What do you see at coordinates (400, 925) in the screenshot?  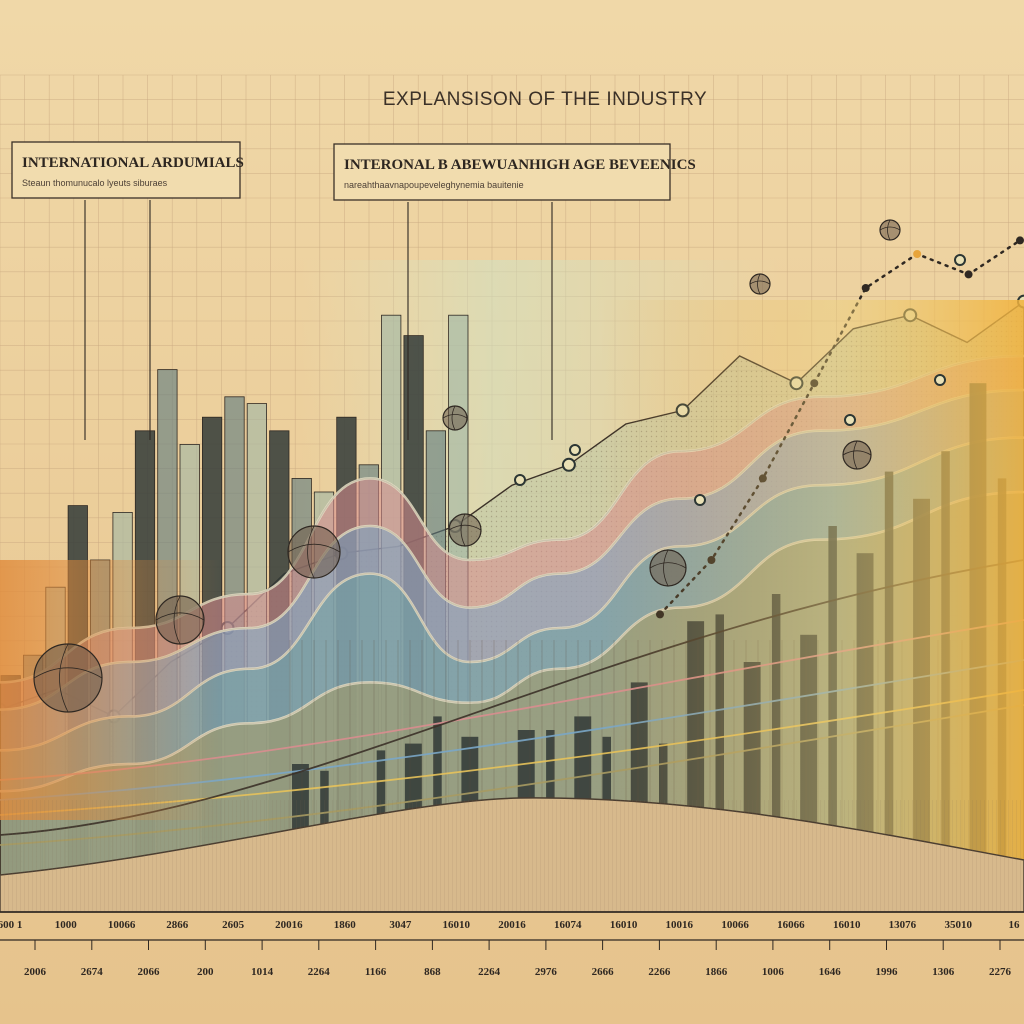 I see `upper-tick-label: 3047` at bounding box center [400, 925].